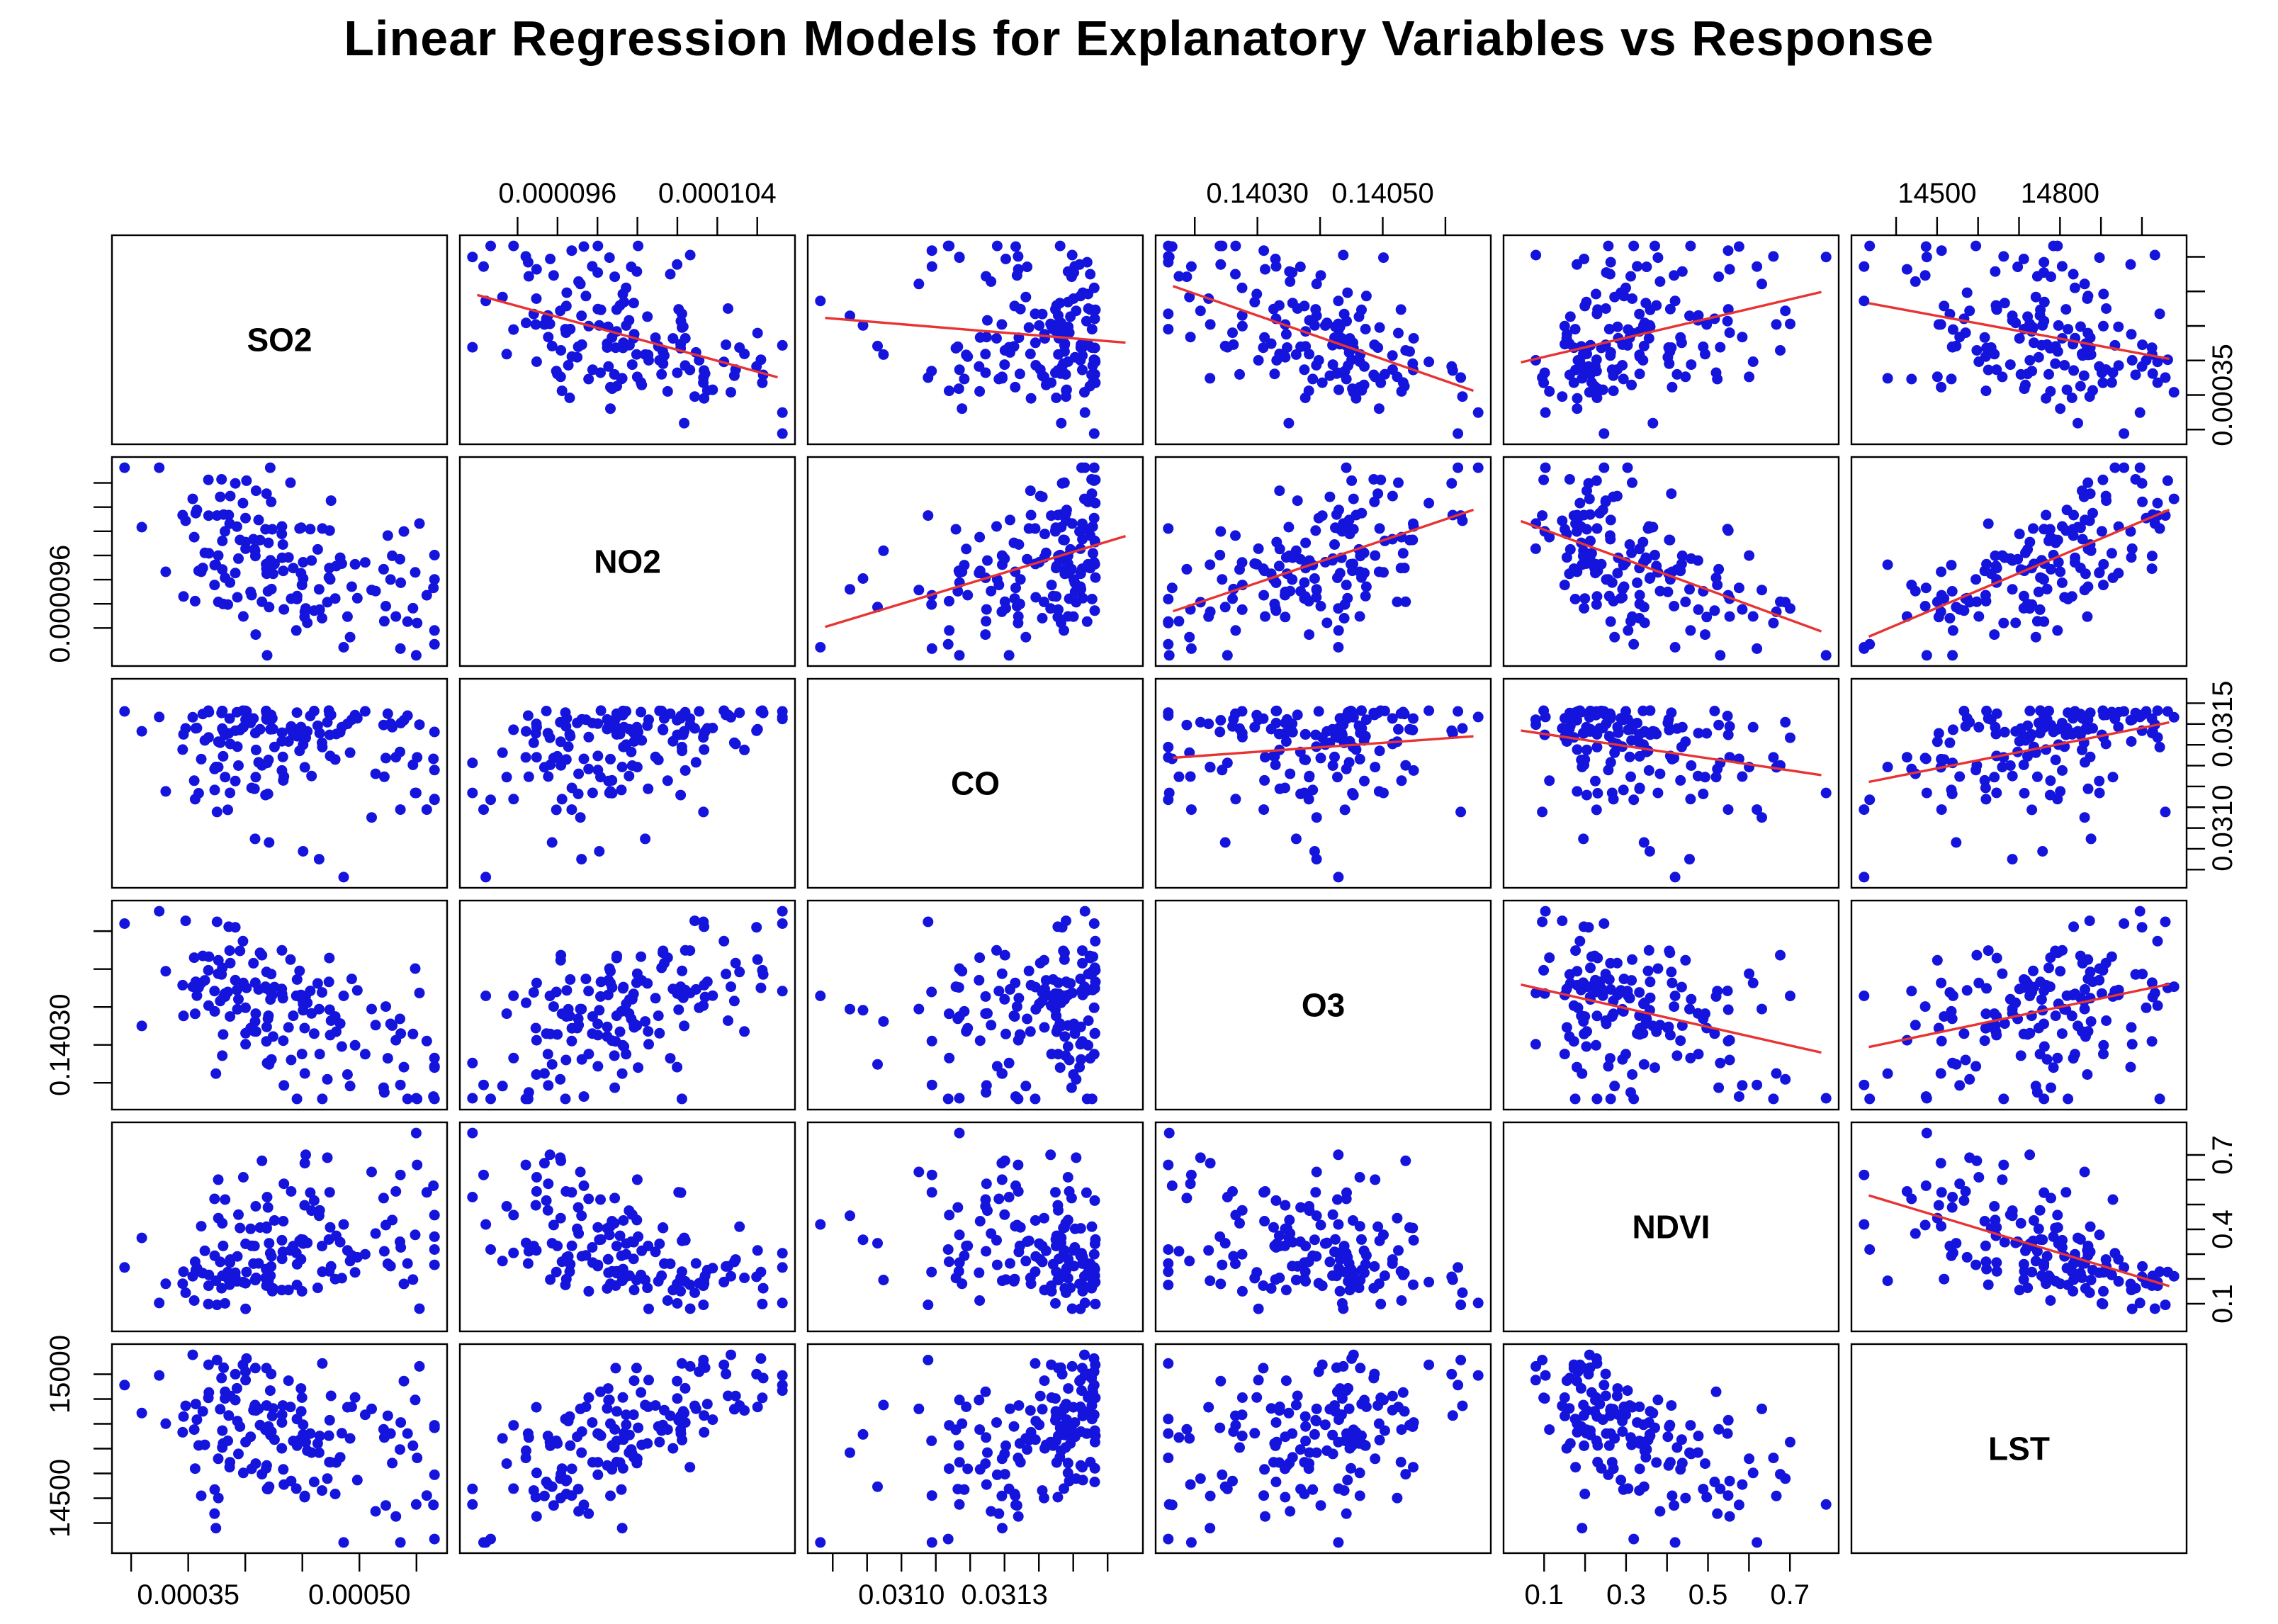  Describe the element at coordinates (1676, 794) in the screenshot. I see `scatter-points-NDVI-vs-CO` at that location.